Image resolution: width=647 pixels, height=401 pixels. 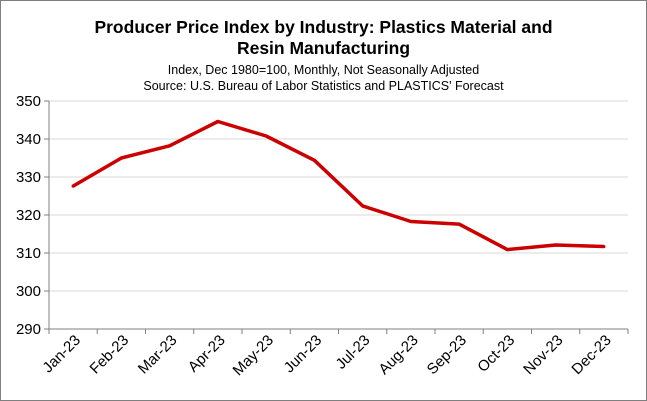 I want to click on x-tick-label-Dec-23: Dec-23, so click(x=591, y=355).